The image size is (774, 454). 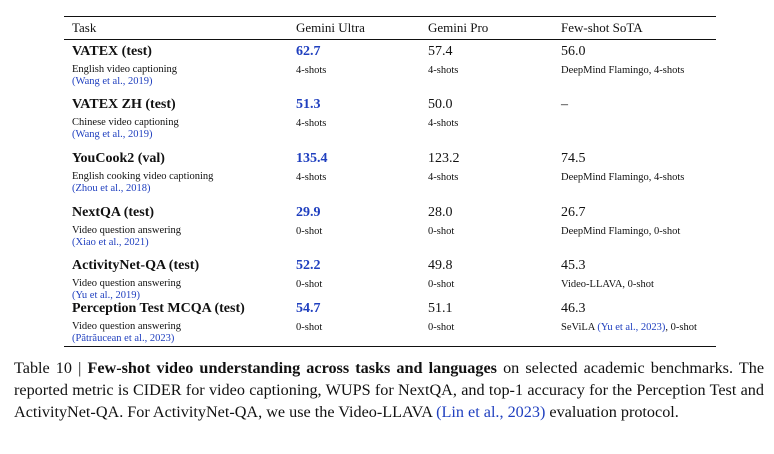 What do you see at coordinates (573, 51) in the screenshot?
I see `sota-score: 56.0` at bounding box center [573, 51].